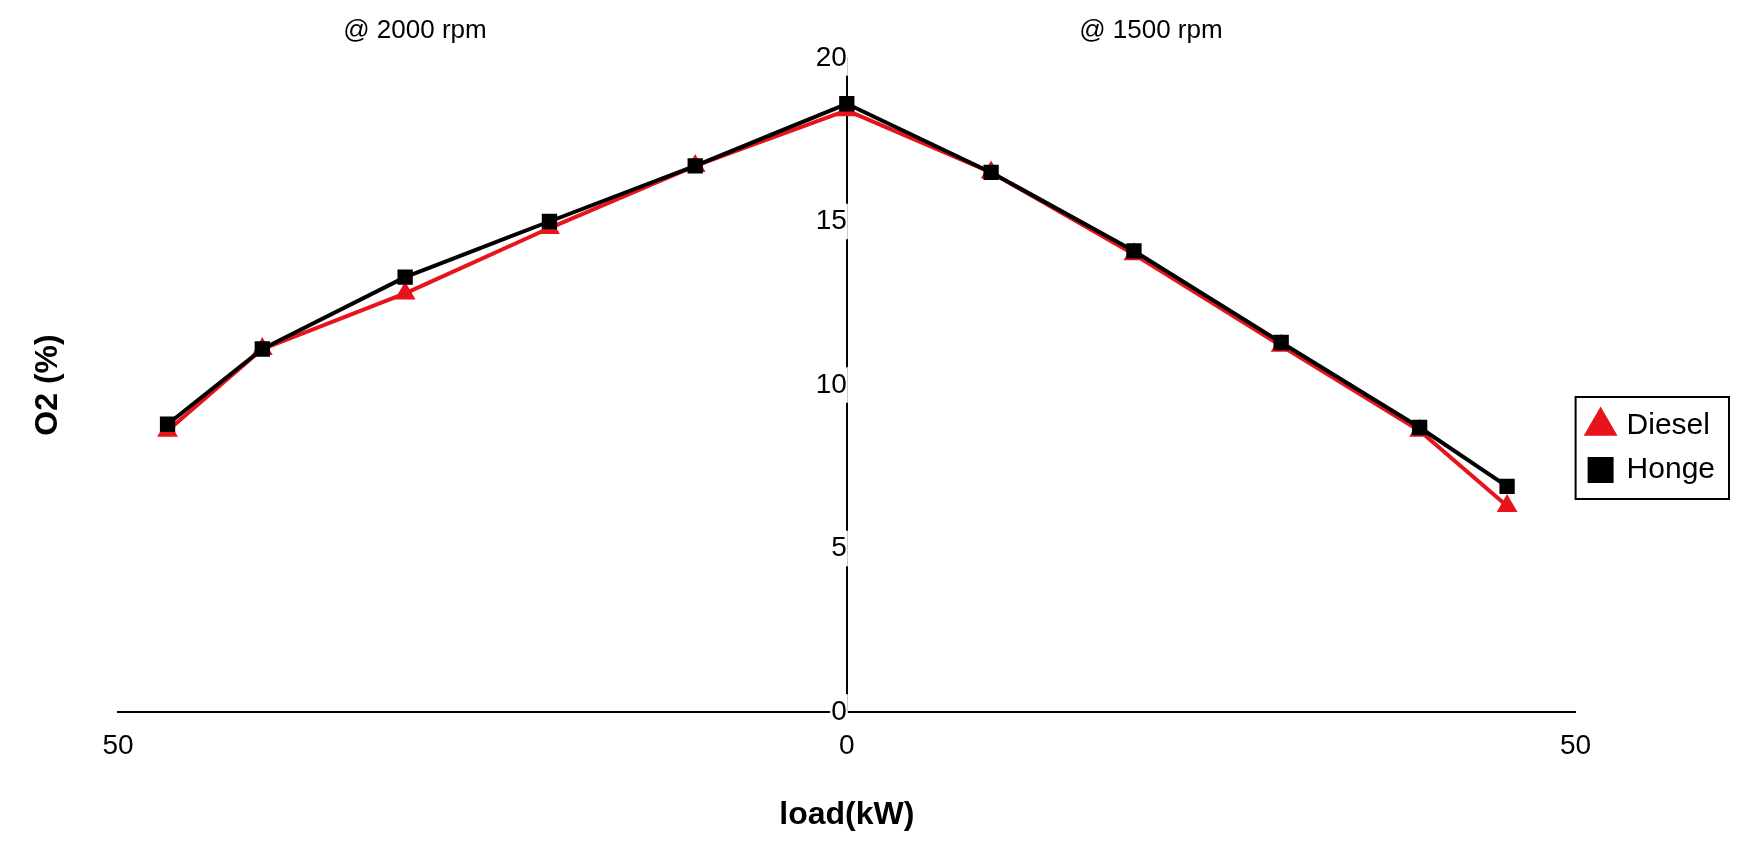 This screenshot has height=863, width=1763. What do you see at coordinates (1670, 468) in the screenshot?
I see `legend-label: Honge` at bounding box center [1670, 468].